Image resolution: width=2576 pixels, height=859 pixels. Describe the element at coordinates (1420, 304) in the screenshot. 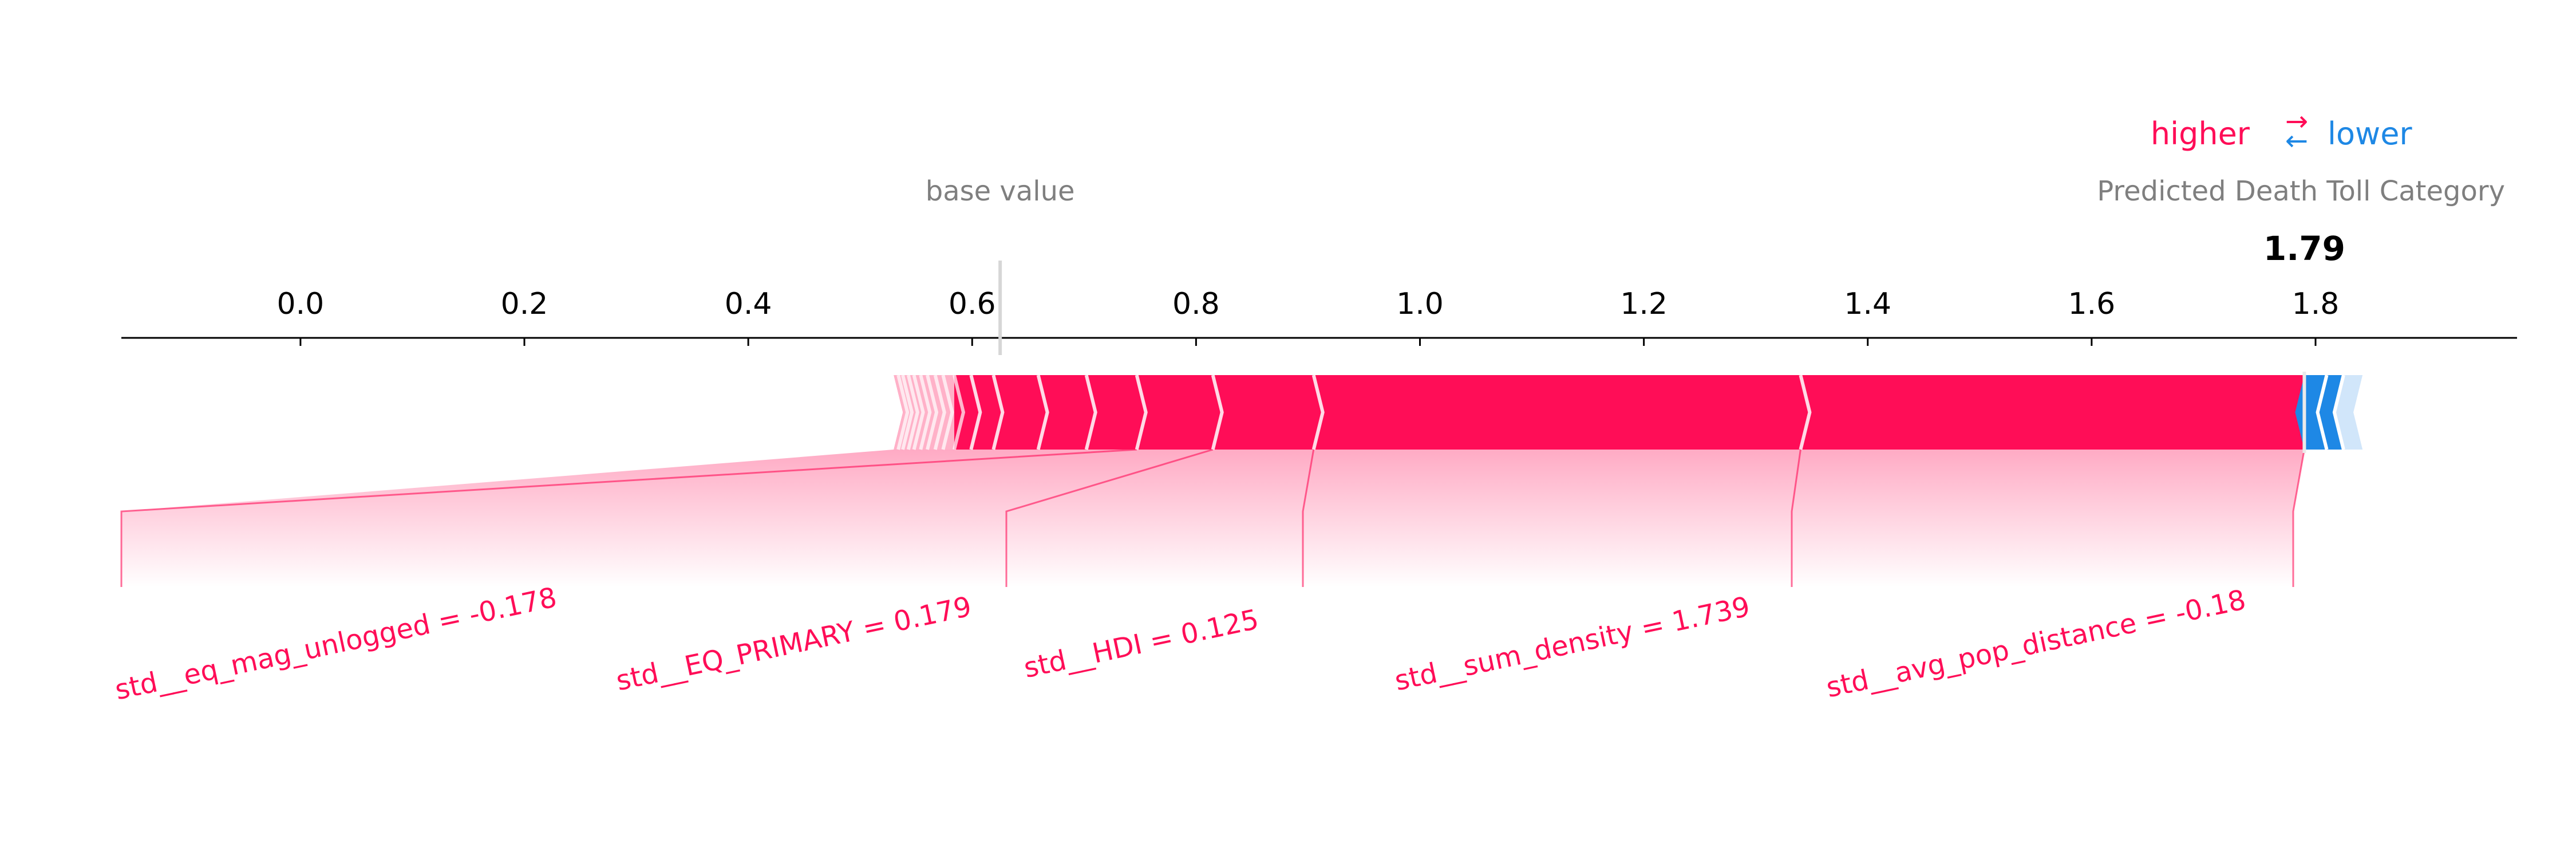

I see `x-tick-label: 1.0` at that location.